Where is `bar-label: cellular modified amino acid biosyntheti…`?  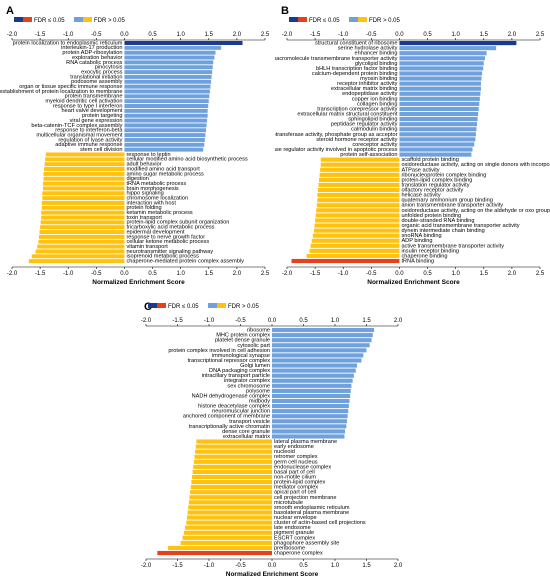
bar-label: cellular modified amino acid biosyntheti… is located at coordinates (186, 160).